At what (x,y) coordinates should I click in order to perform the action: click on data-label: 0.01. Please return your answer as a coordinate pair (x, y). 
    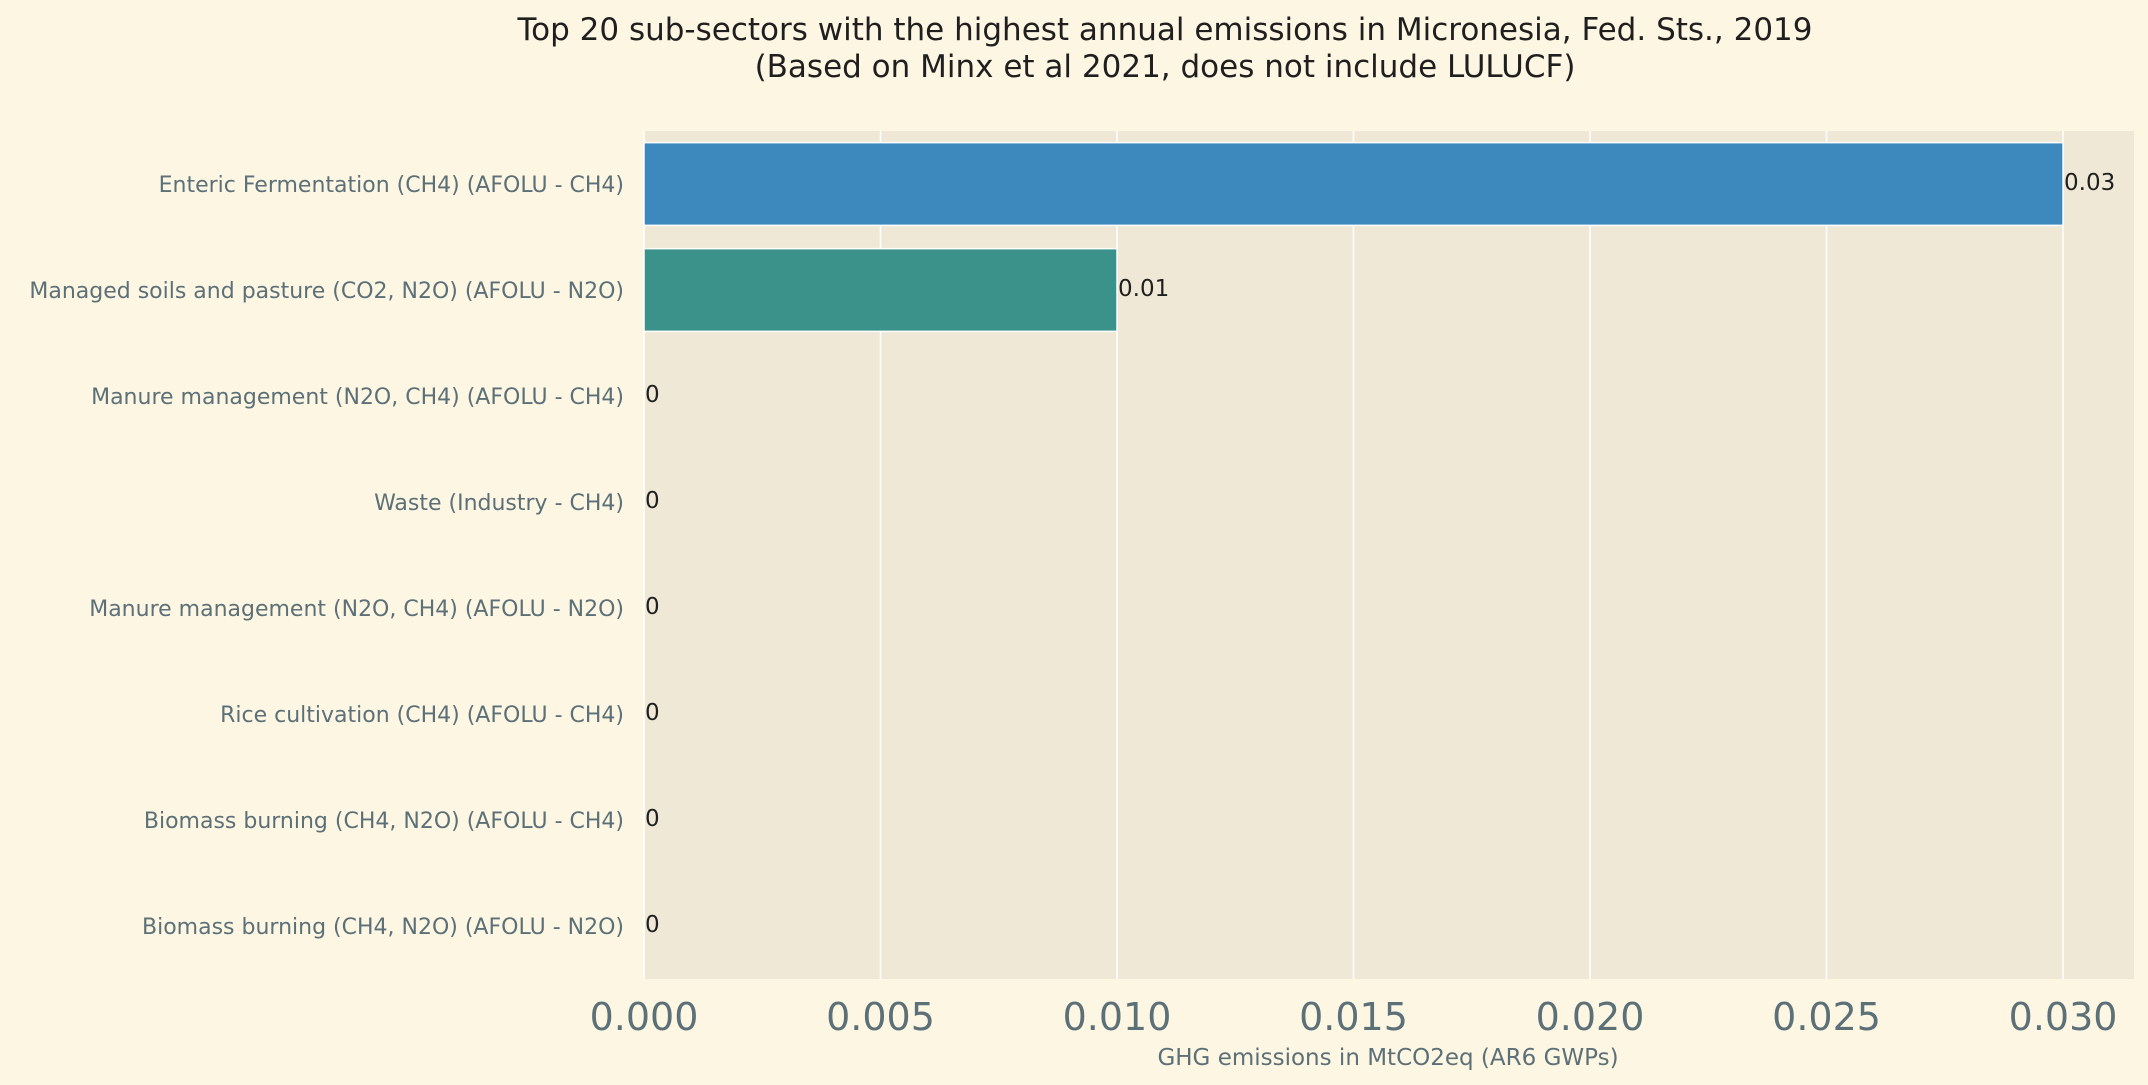
    Looking at the image, I should click on (1143, 289).